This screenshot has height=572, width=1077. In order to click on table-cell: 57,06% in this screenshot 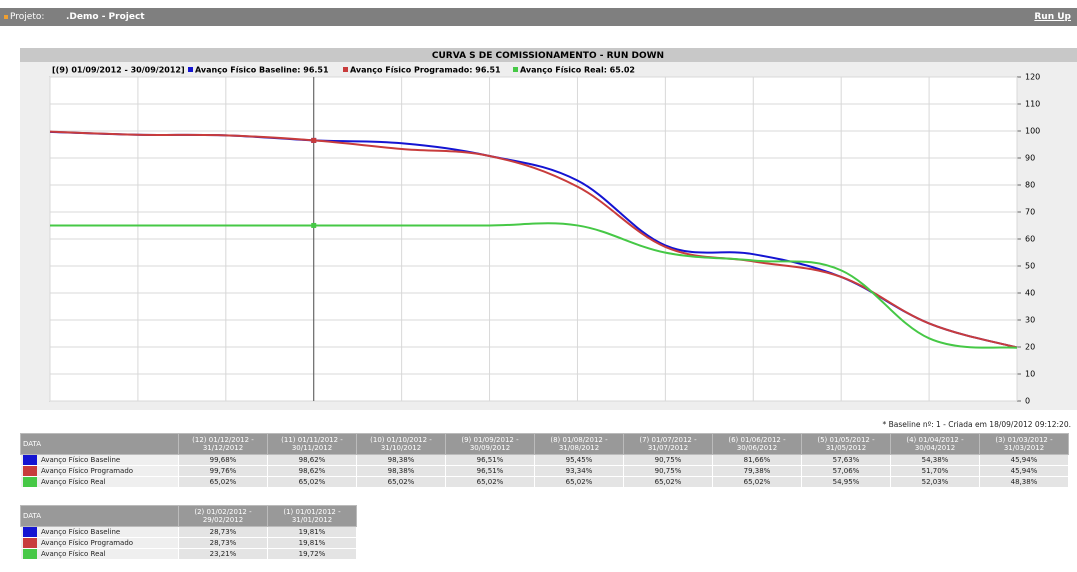, I will do `click(846, 471)`.